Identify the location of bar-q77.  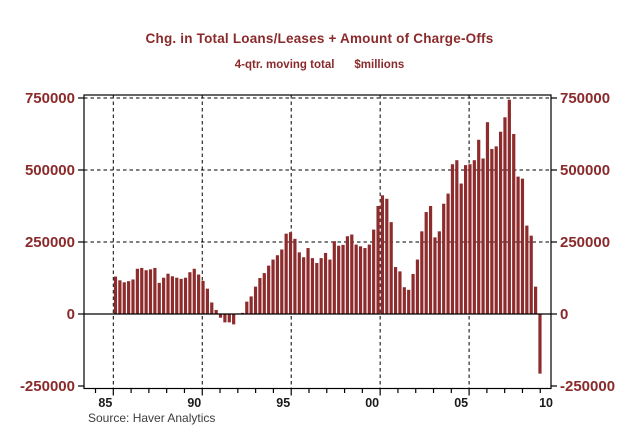
(452, 239).